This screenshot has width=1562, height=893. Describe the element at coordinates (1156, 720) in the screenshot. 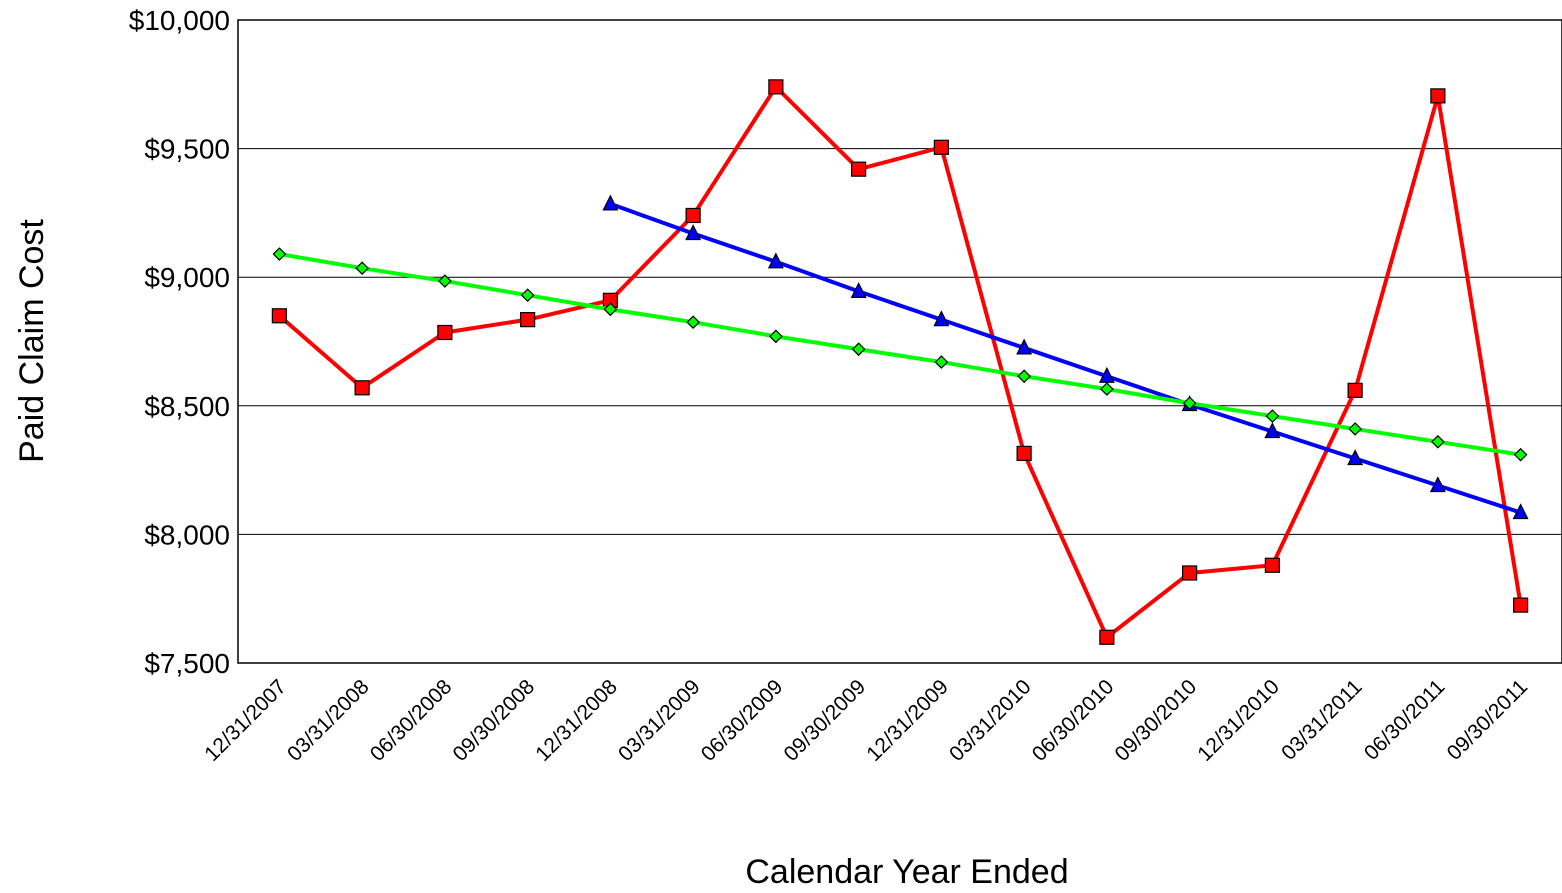

I see `x-tick-label: 09/30/2010` at that location.